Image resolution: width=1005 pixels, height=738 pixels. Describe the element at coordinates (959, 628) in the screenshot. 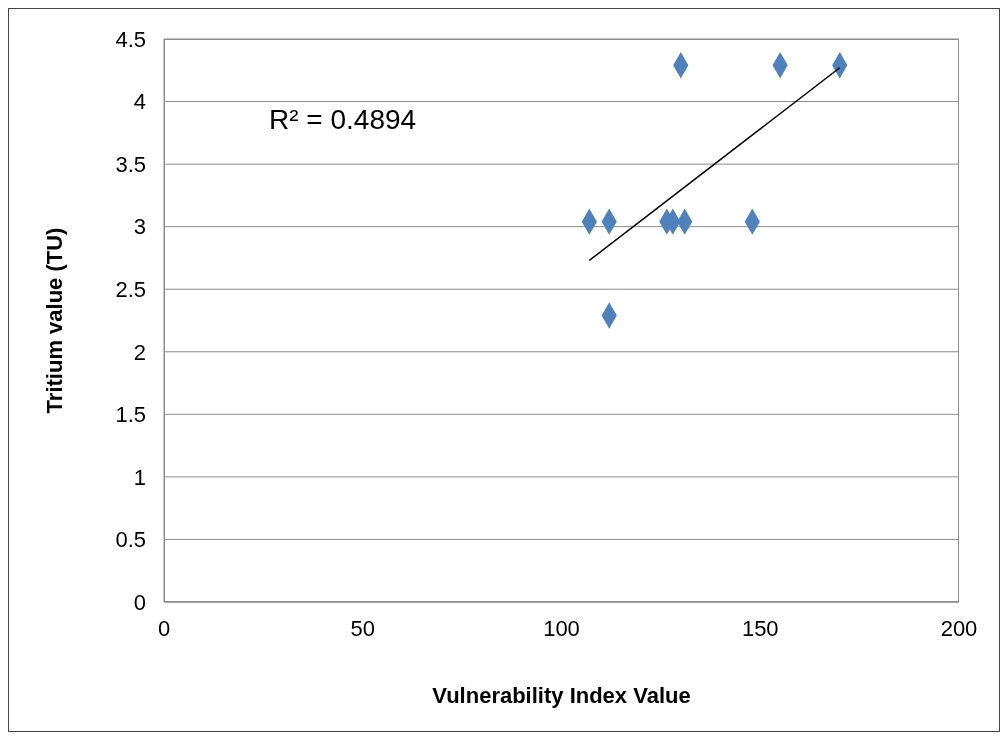

I see `x-tick-label: 200` at that location.